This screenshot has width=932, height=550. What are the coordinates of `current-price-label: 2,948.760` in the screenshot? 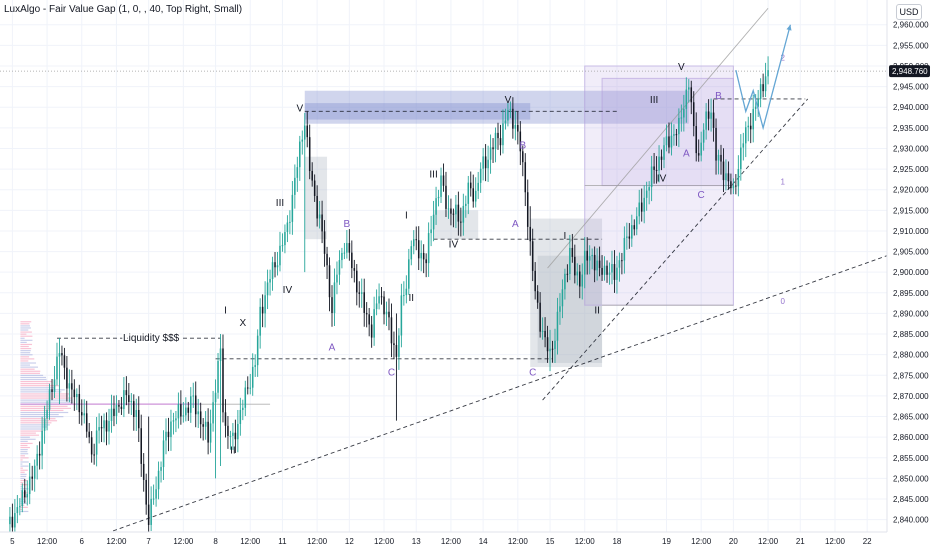 It's located at (910, 71).